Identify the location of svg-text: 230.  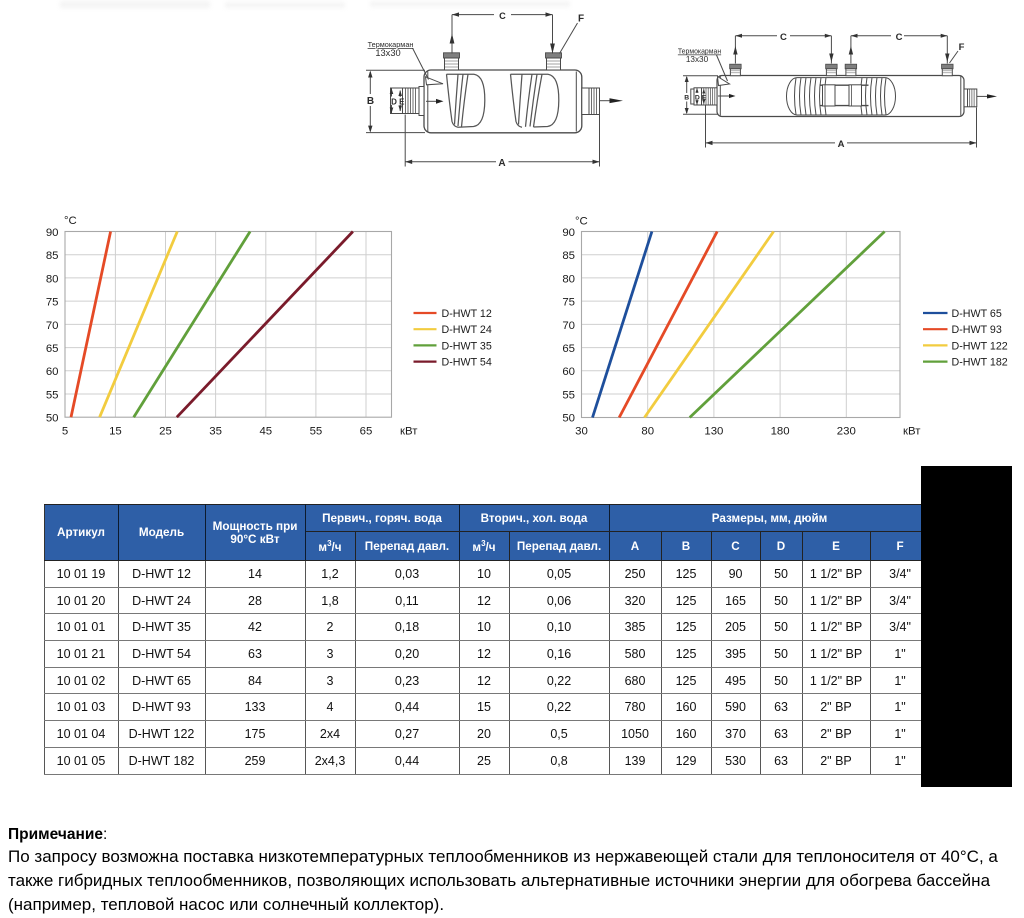
(846, 432).